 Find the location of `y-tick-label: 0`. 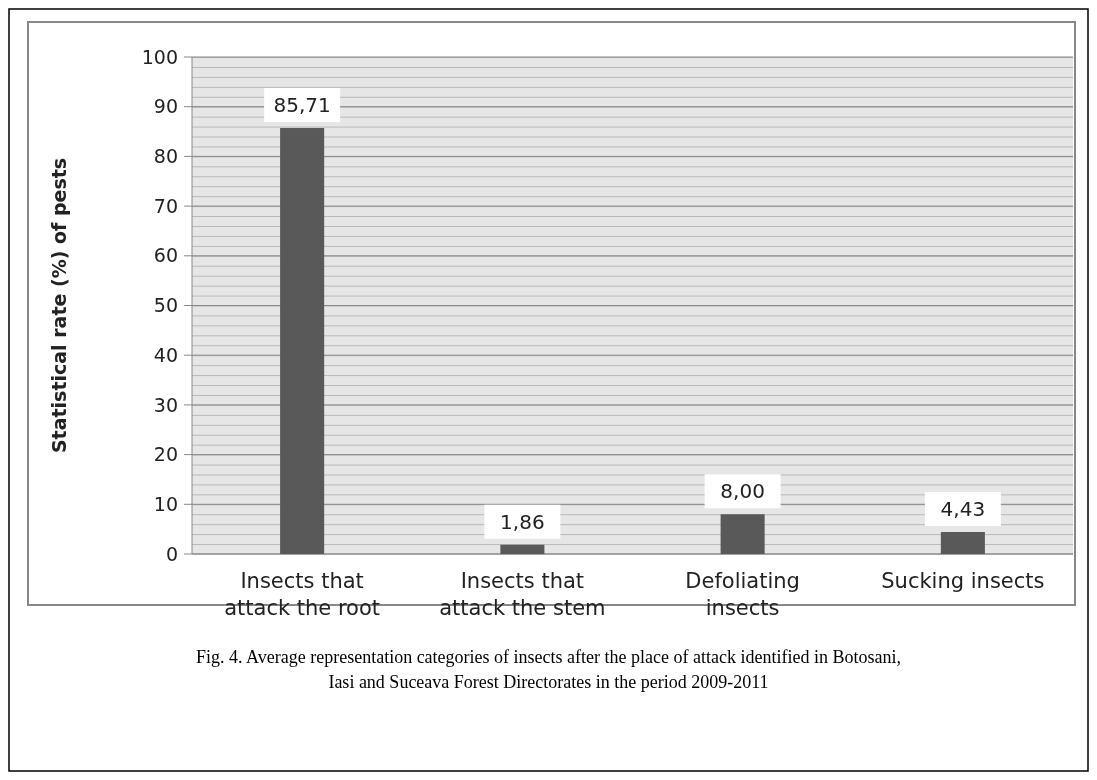

y-tick-label: 0 is located at coordinates (171, 553).